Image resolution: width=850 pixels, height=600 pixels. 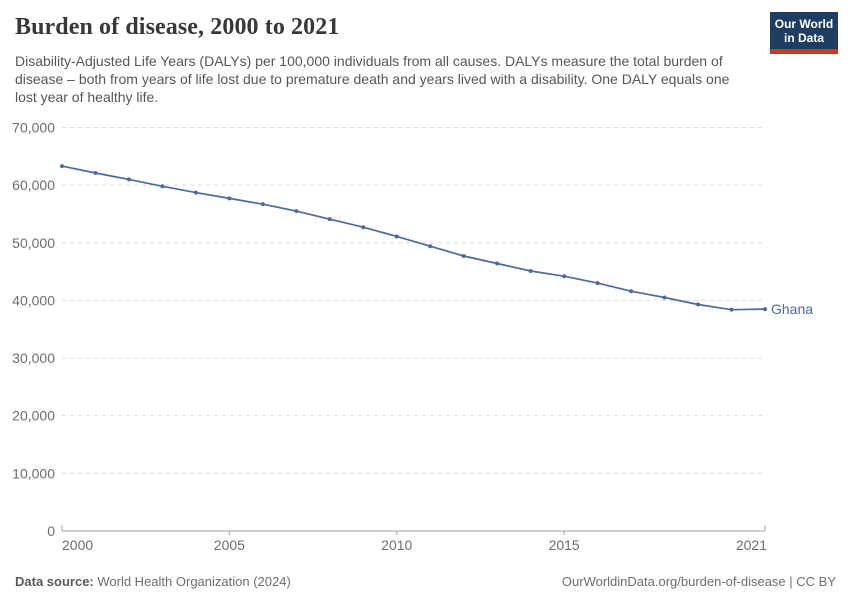 I want to click on owid-logo-line2: in Data, so click(x=803, y=38).